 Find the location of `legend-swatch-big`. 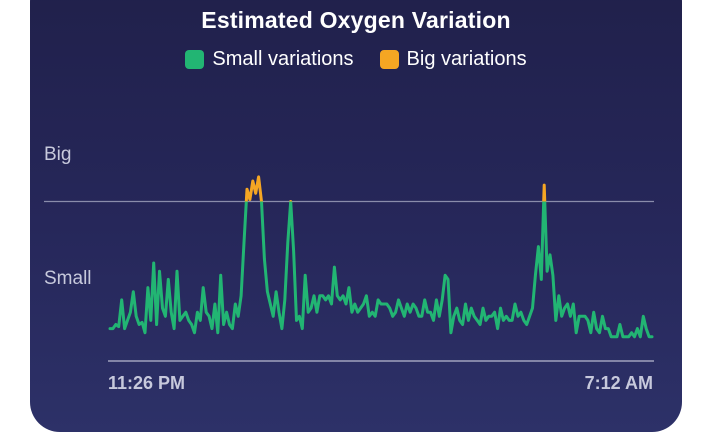

legend-swatch-big is located at coordinates (389, 59).